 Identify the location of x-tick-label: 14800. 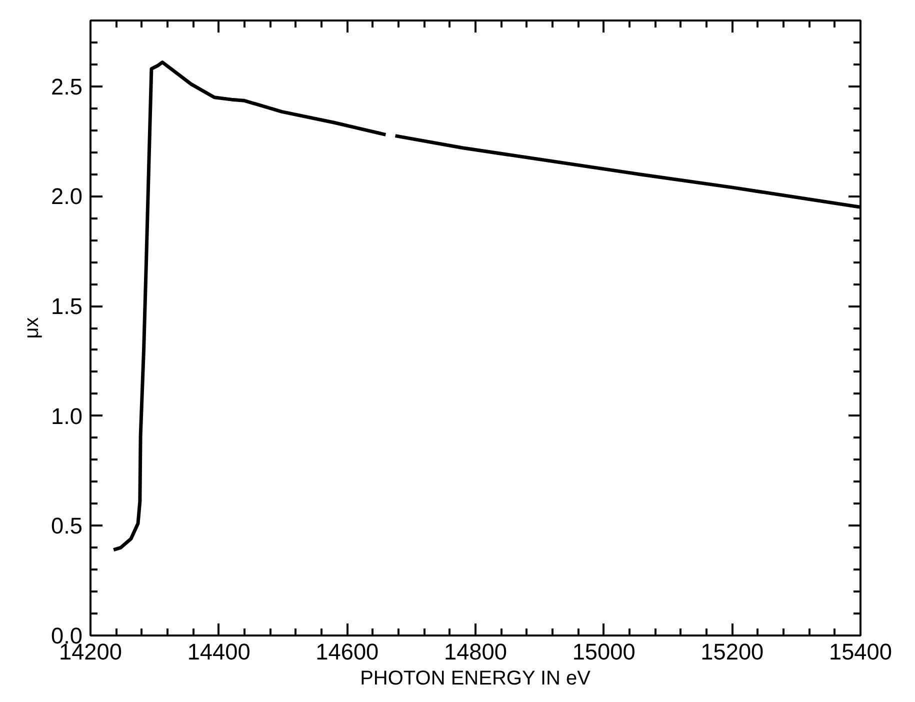
(476, 651).